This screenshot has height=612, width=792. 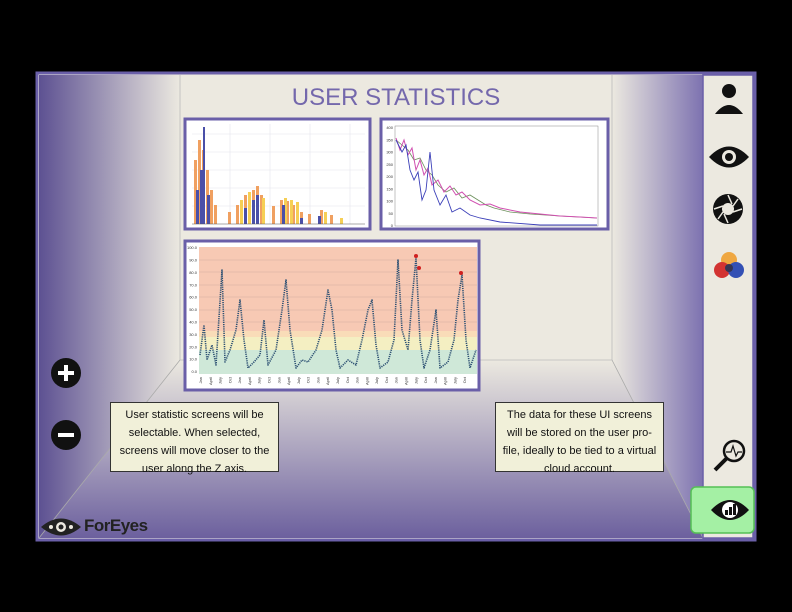 I want to click on color-icon, so click(x=729, y=265).